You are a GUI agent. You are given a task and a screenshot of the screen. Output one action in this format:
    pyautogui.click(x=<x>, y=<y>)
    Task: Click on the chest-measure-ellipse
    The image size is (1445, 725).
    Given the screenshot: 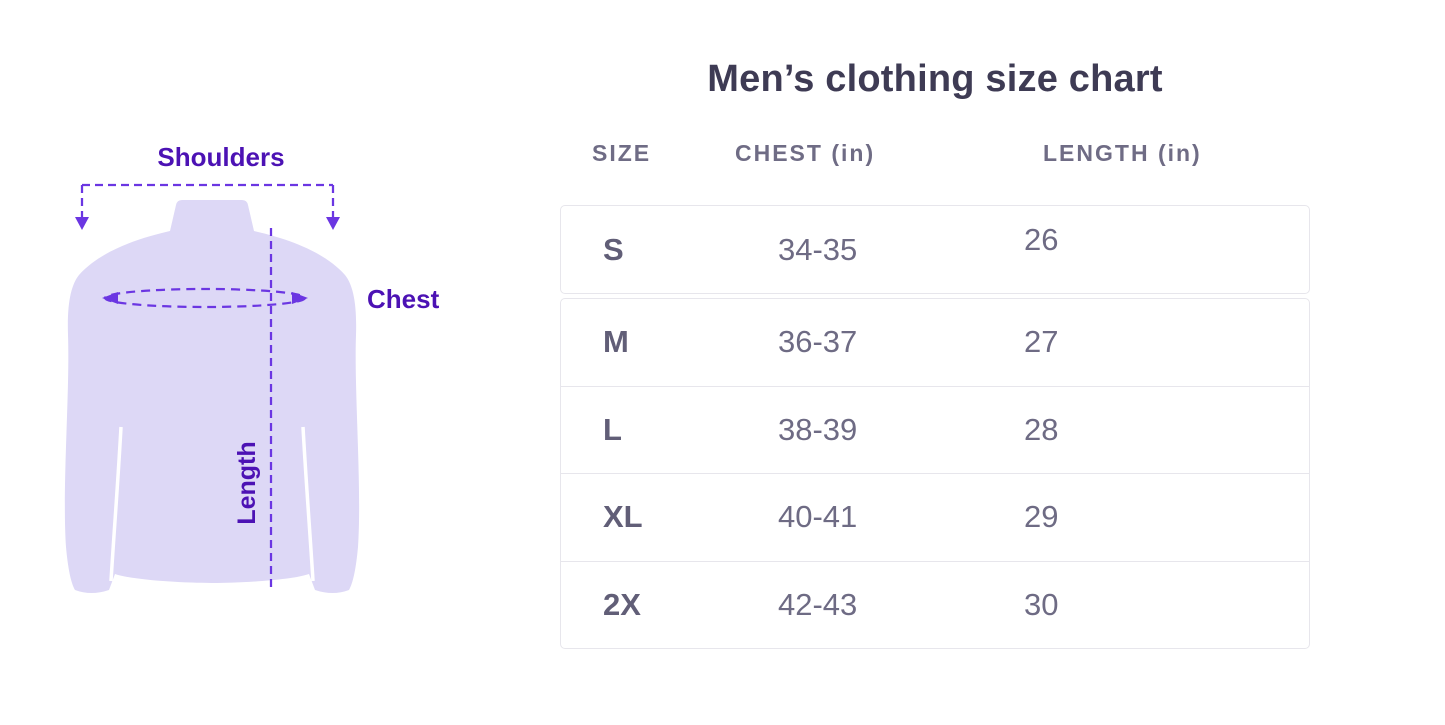 What is the action you would take?
    pyautogui.click(x=205, y=298)
    